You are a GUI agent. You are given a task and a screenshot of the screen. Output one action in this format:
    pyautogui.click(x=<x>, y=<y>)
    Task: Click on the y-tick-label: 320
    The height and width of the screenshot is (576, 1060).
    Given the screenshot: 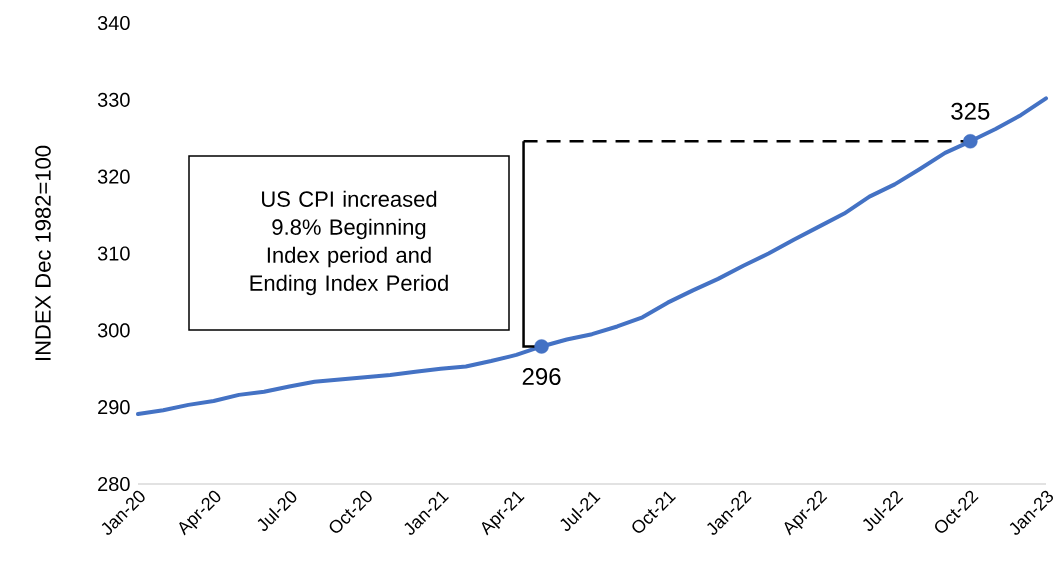 What is the action you would take?
    pyautogui.click(x=113, y=176)
    